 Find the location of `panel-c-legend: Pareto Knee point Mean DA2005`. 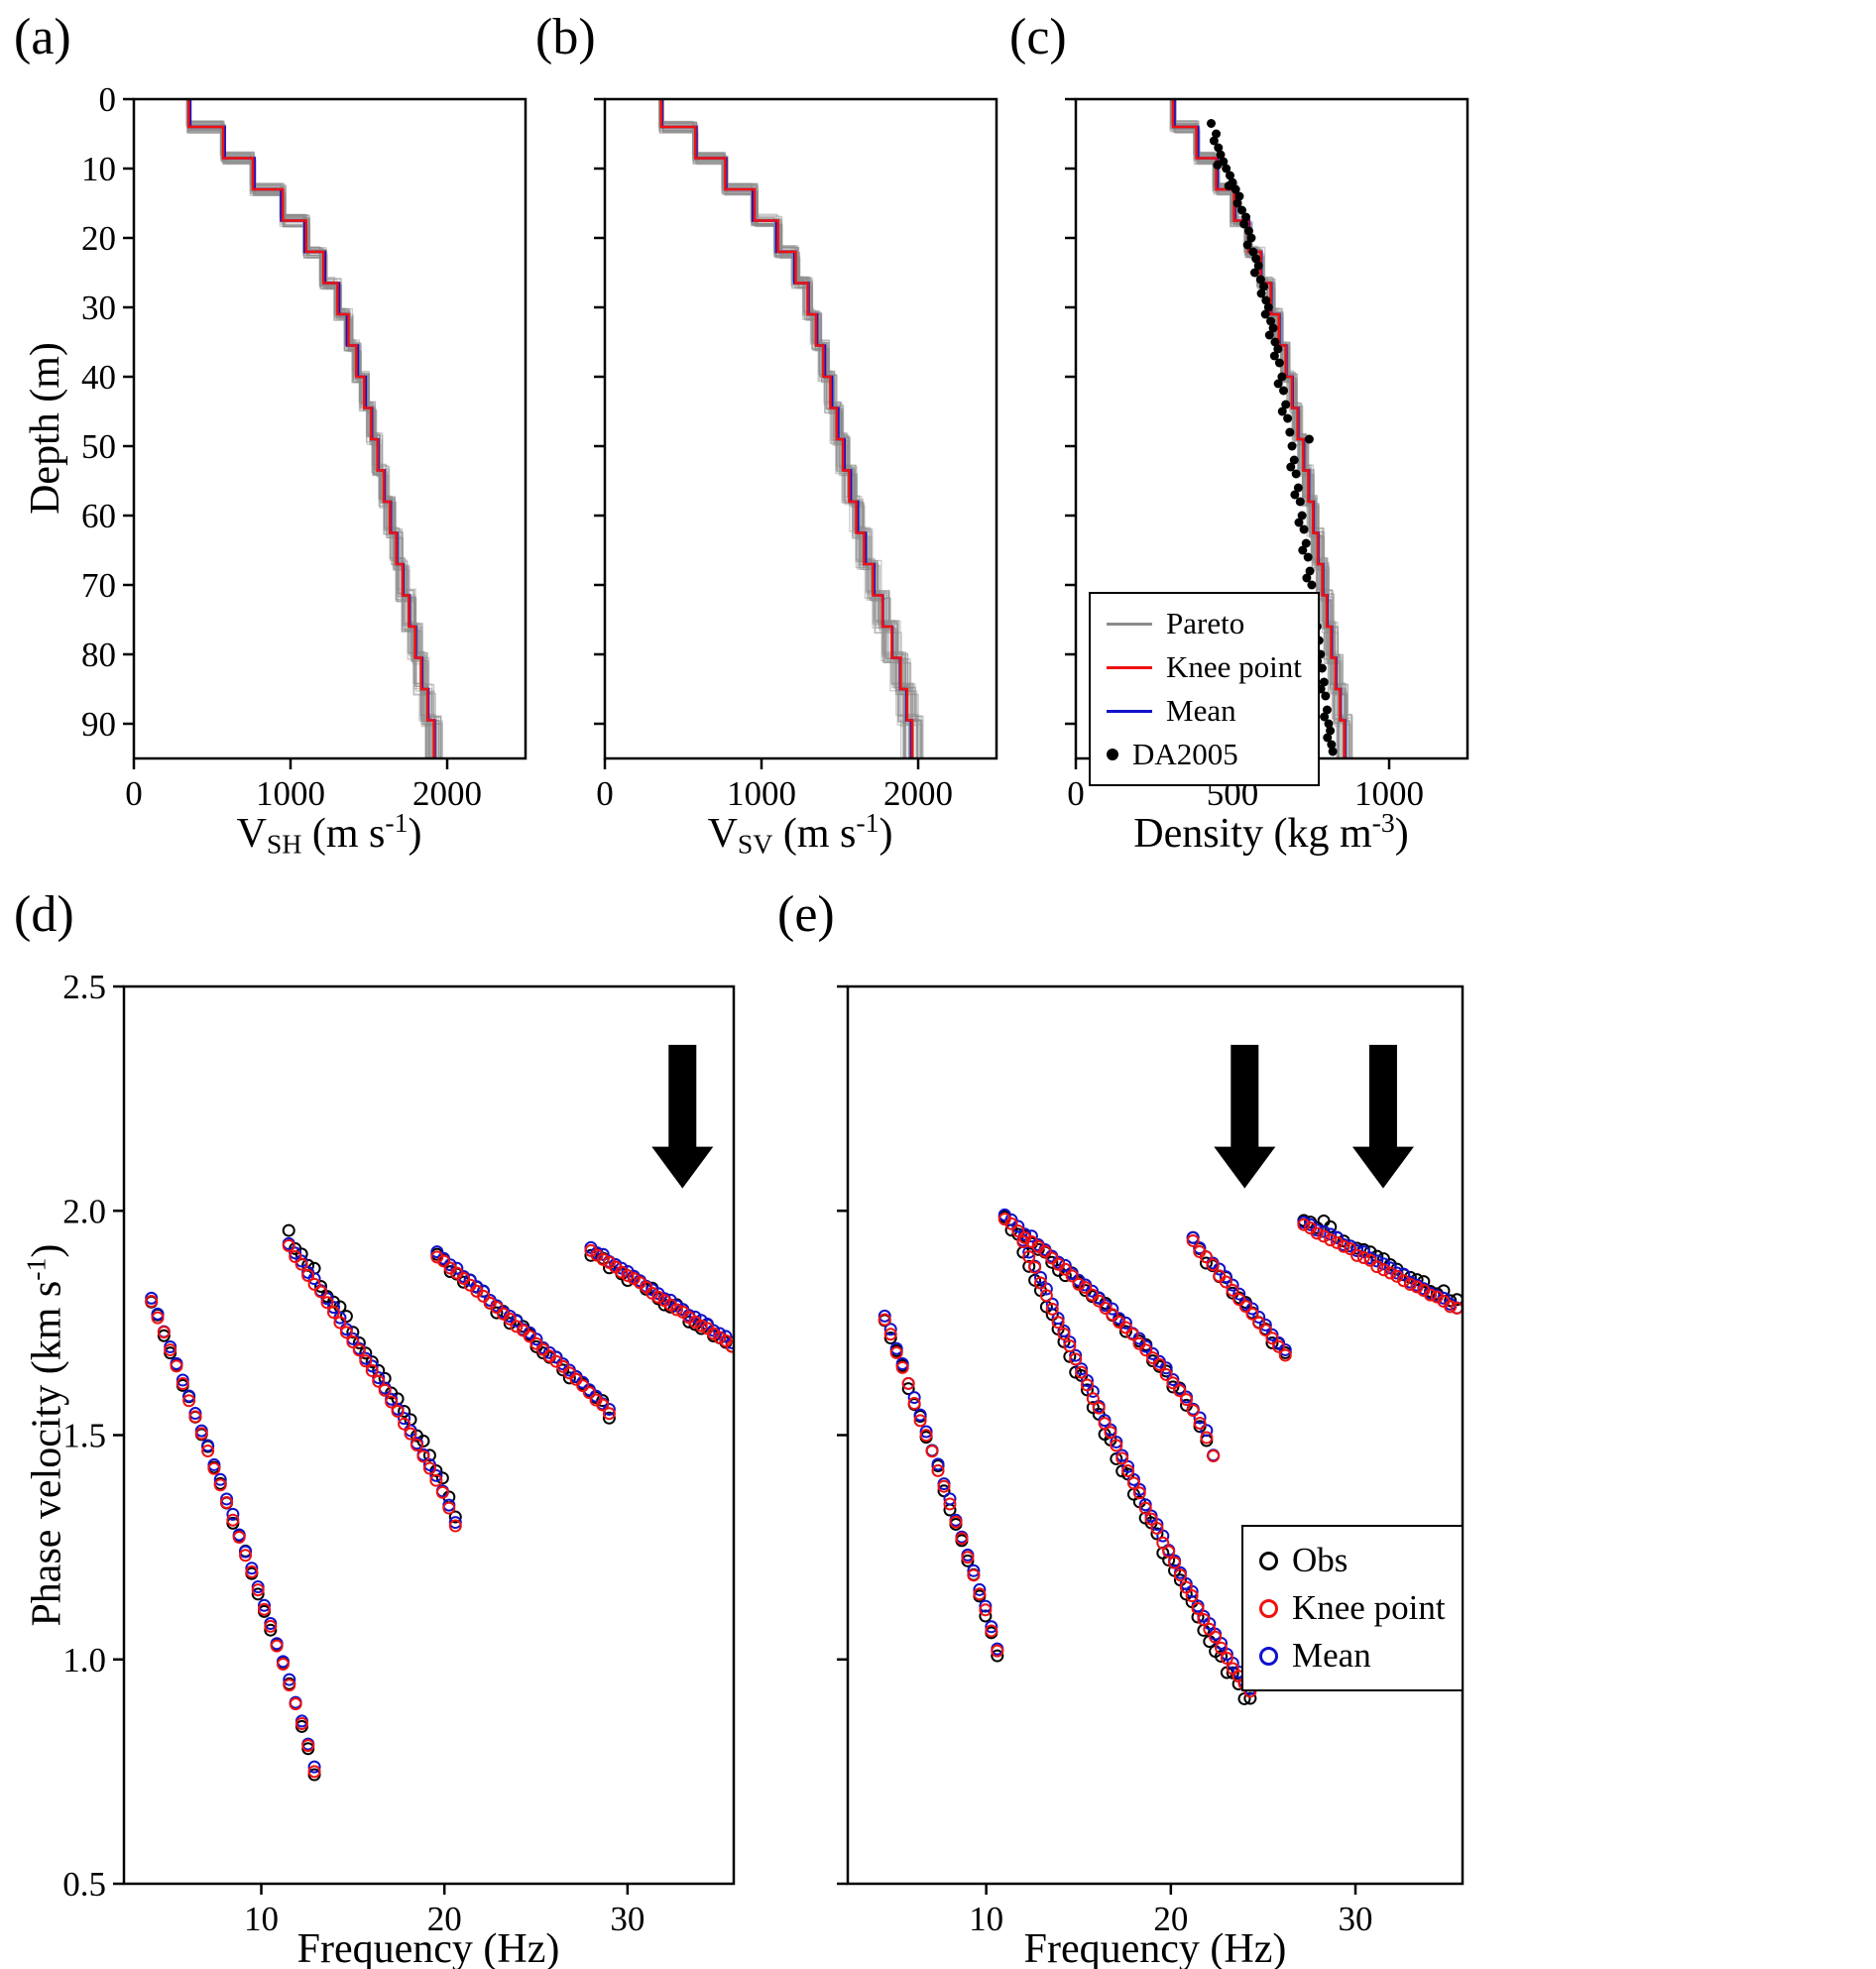

panel-c-legend: Pareto Knee point Mean DA2005 is located at coordinates (1204, 689).